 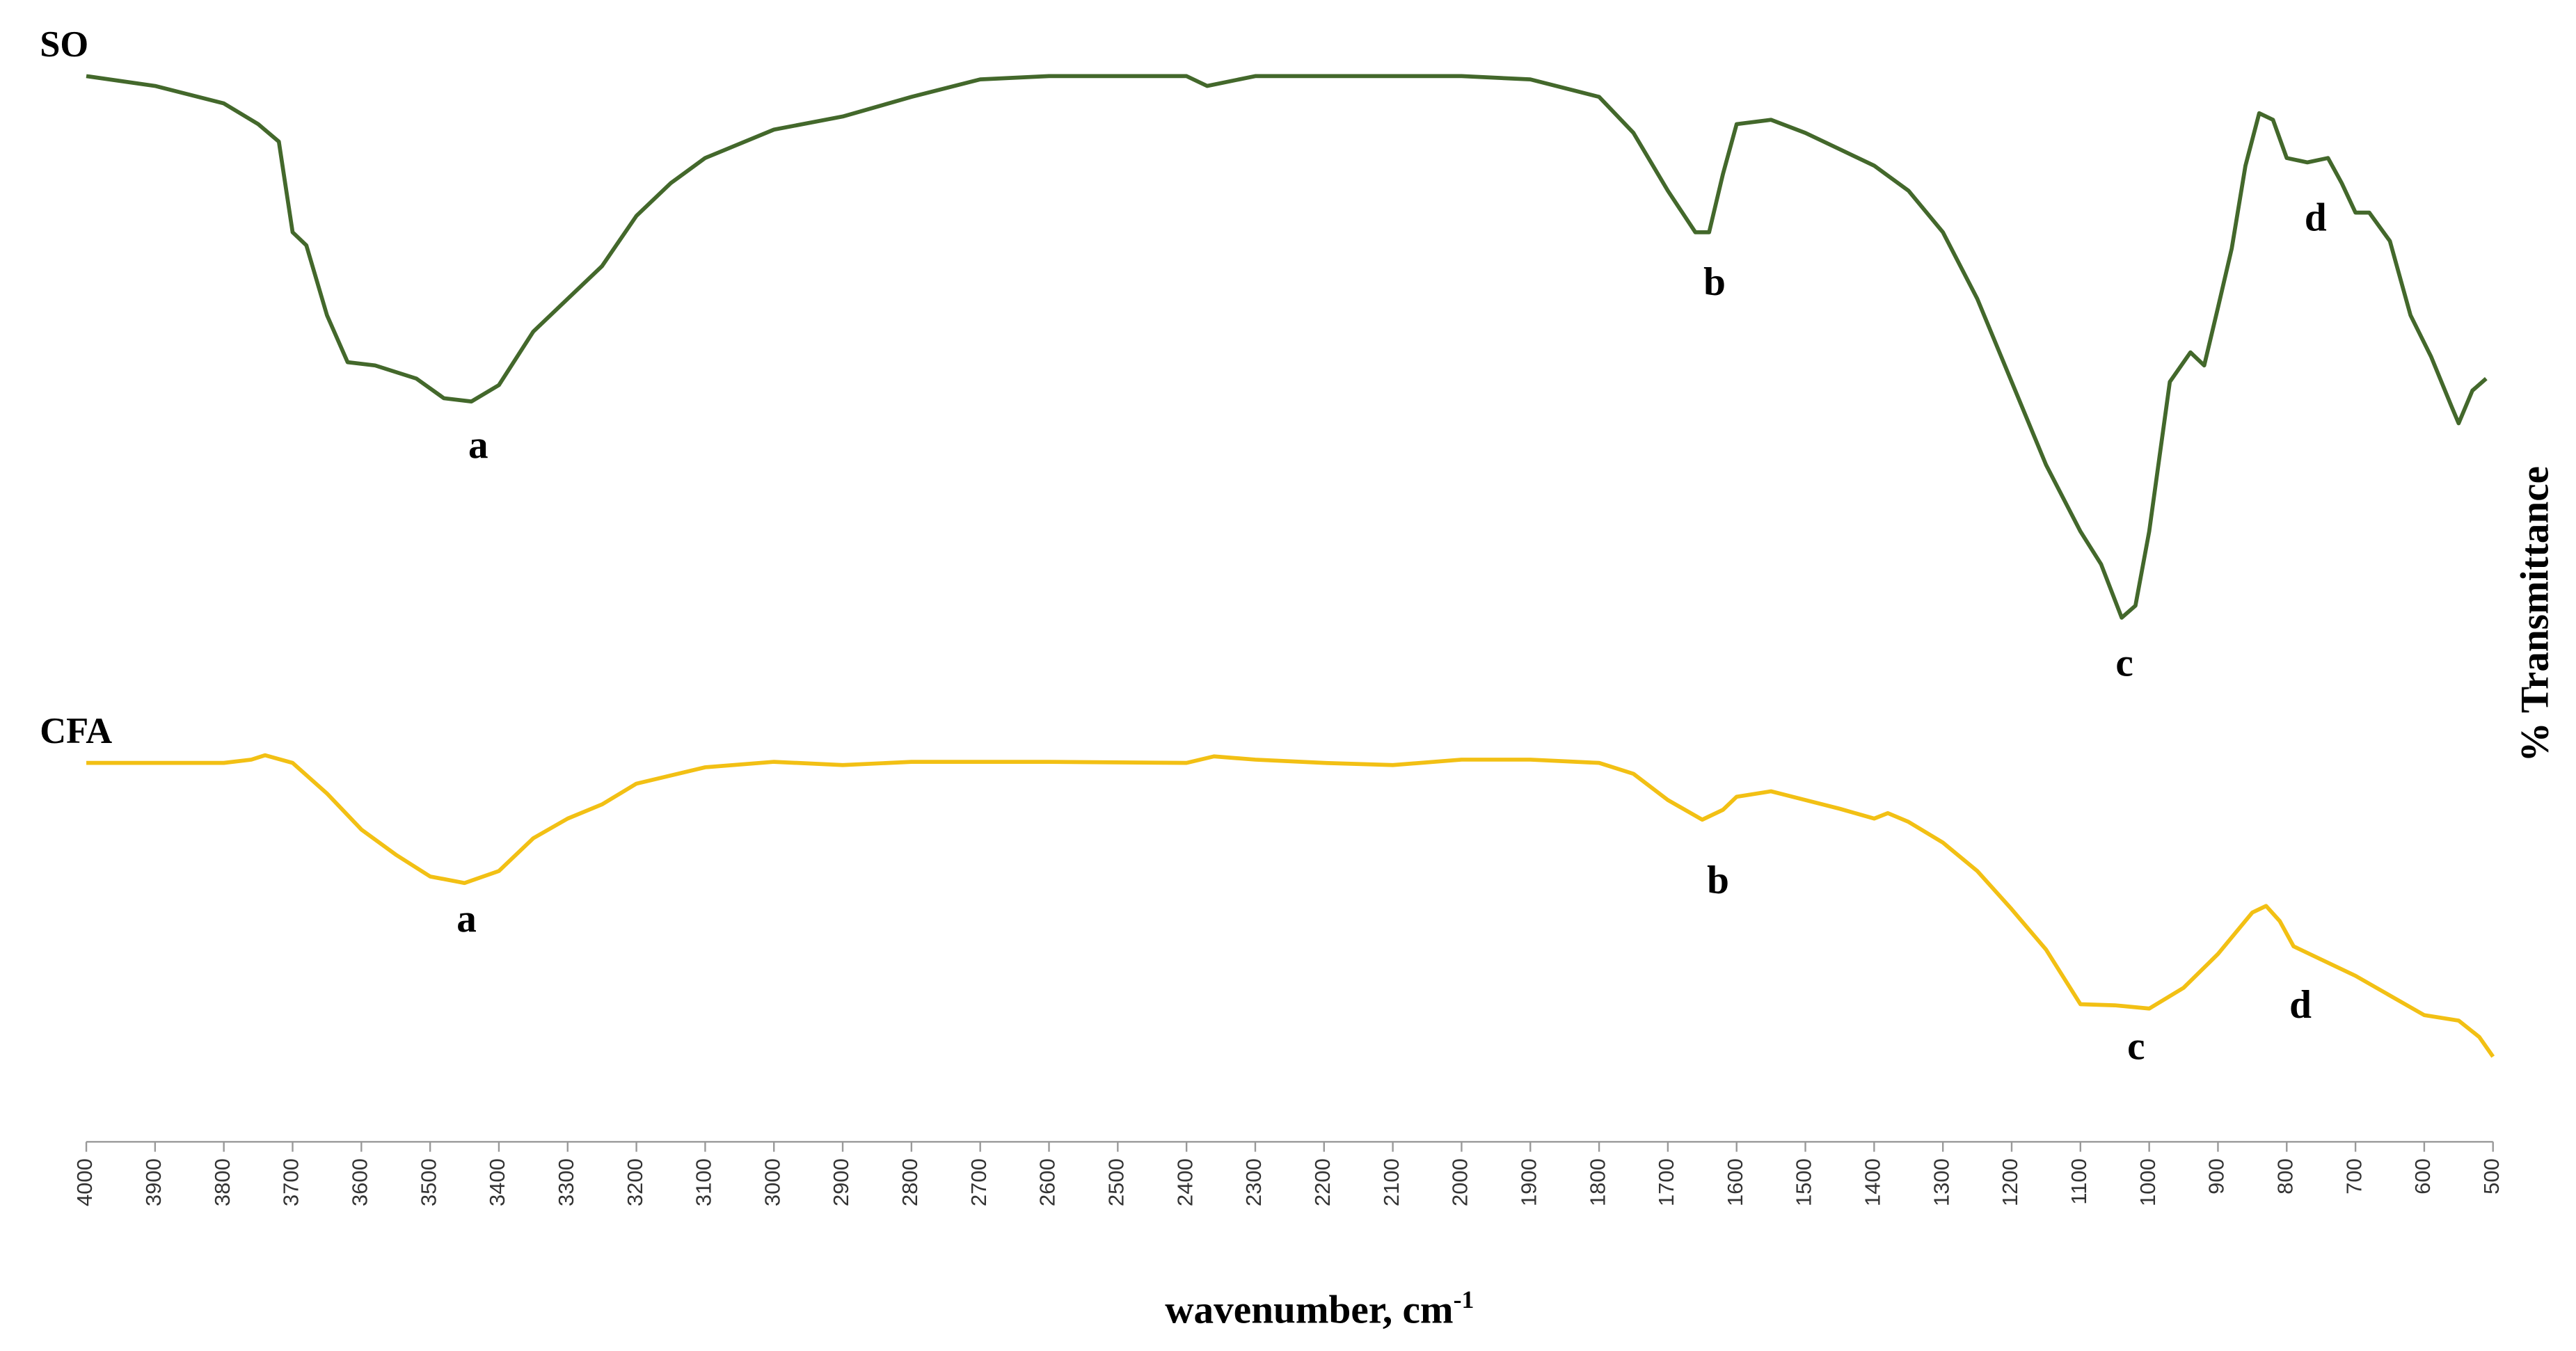 I want to click on x-tick-label: 1000, so click(x=2148, y=1182).